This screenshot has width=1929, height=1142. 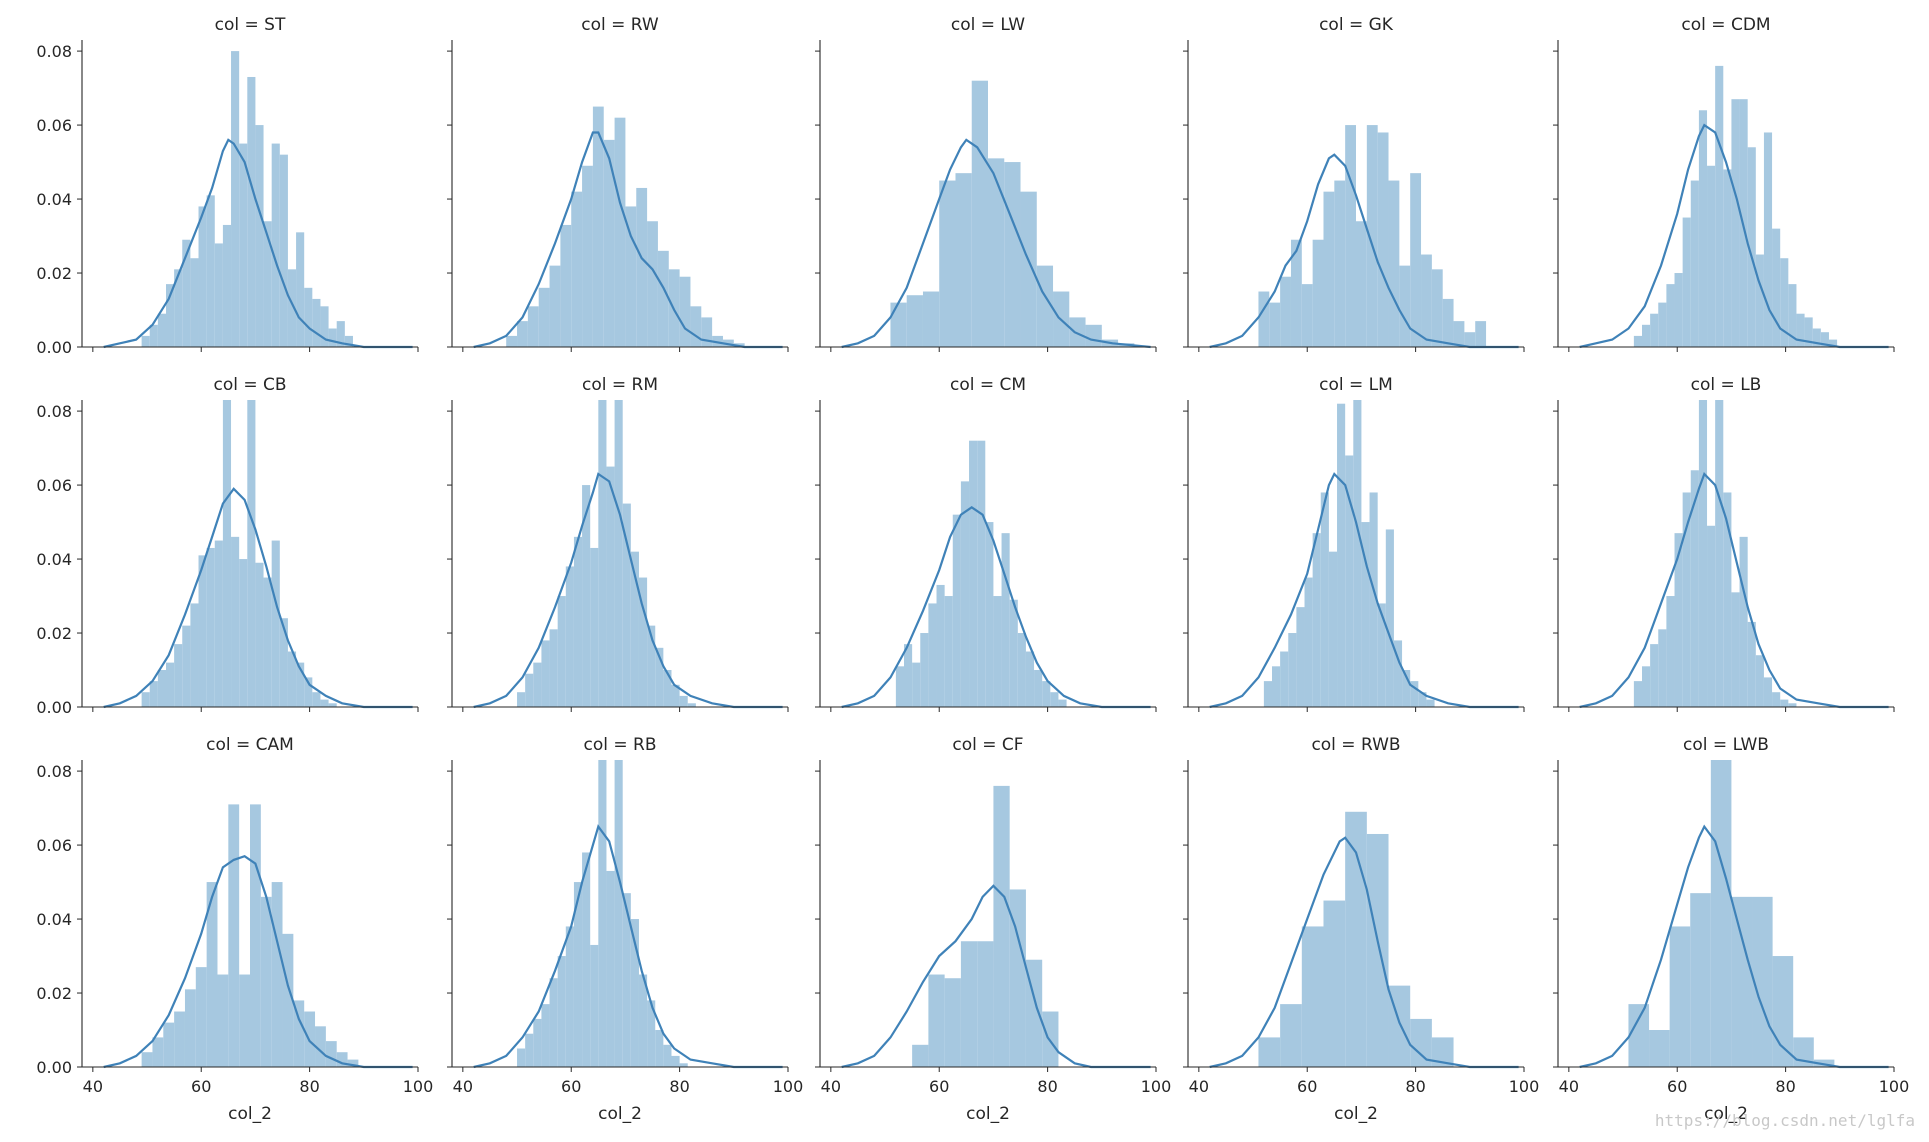 I want to click on y-tick-label: 0.02, so click(x=54, y=993).